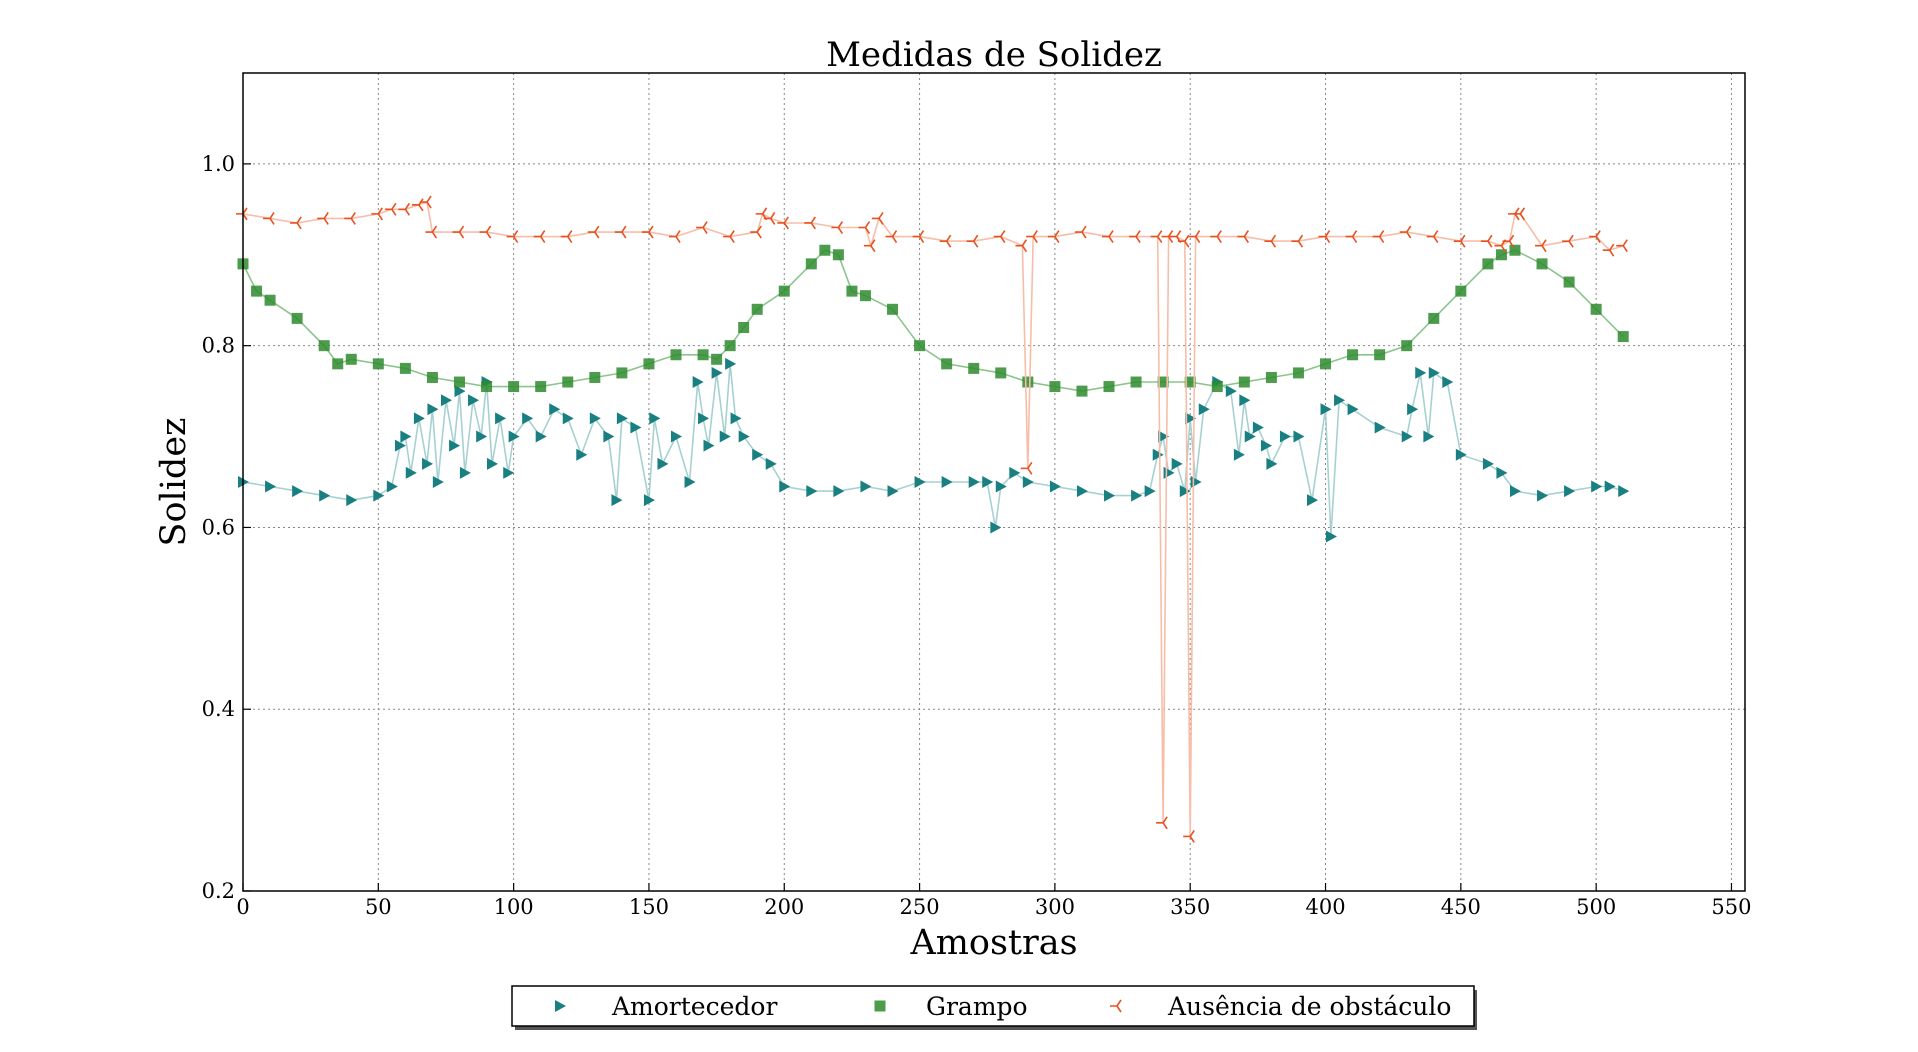 The image size is (1918, 1052). I want to click on x-tick-label: 200, so click(784, 907).